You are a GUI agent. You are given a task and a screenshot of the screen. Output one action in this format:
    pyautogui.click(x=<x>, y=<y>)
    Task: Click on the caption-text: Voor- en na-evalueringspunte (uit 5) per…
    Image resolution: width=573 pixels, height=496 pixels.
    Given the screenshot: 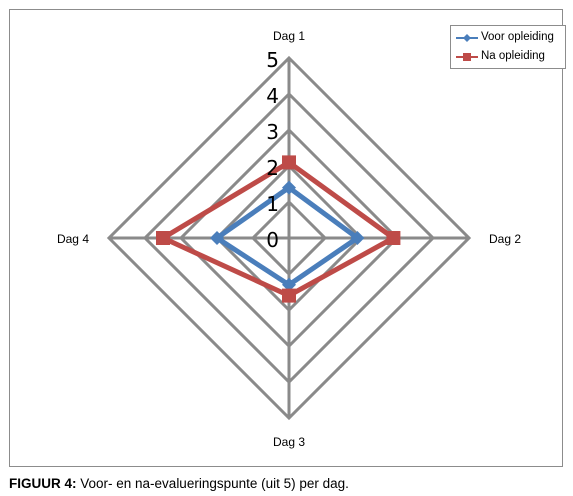 What is the action you would take?
    pyautogui.click(x=212, y=483)
    